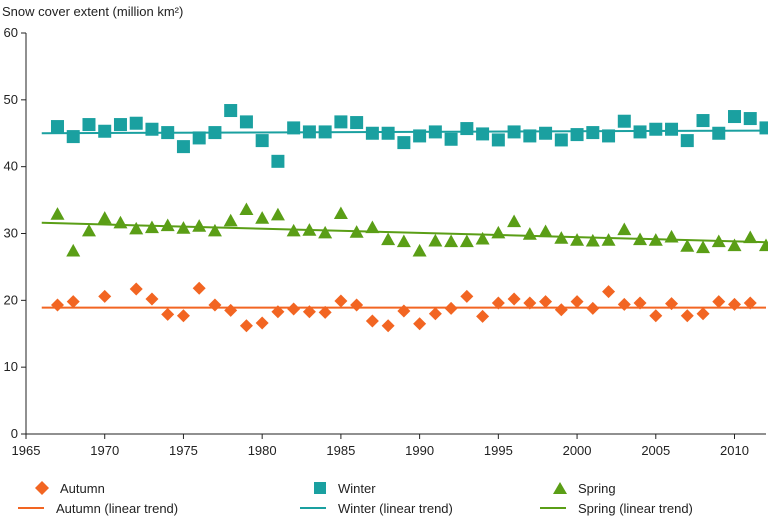 This screenshot has height=518, width=768. Describe the element at coordinates (419, 450) in the screenshot. I see `x-tick-label: 1990` at that location.